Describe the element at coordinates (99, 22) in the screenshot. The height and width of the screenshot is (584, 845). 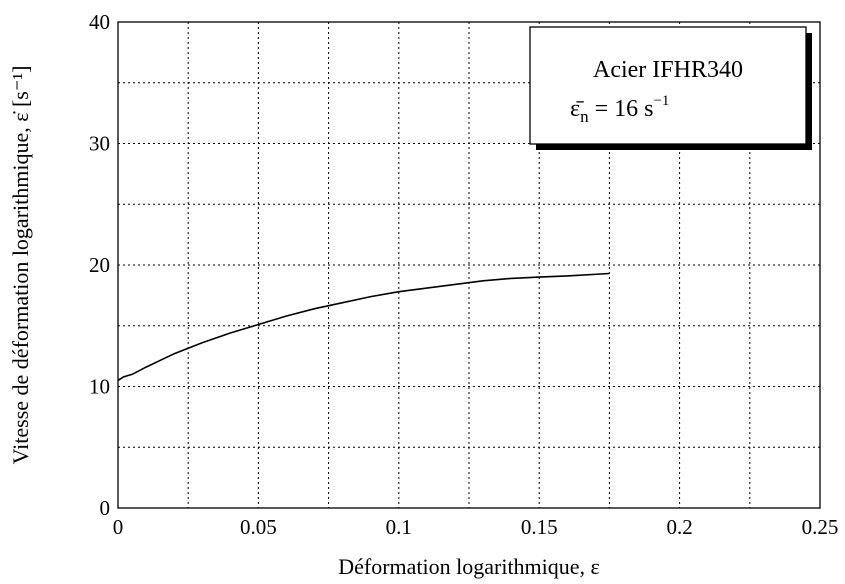
I see `y-tick-label: 40` at that location.